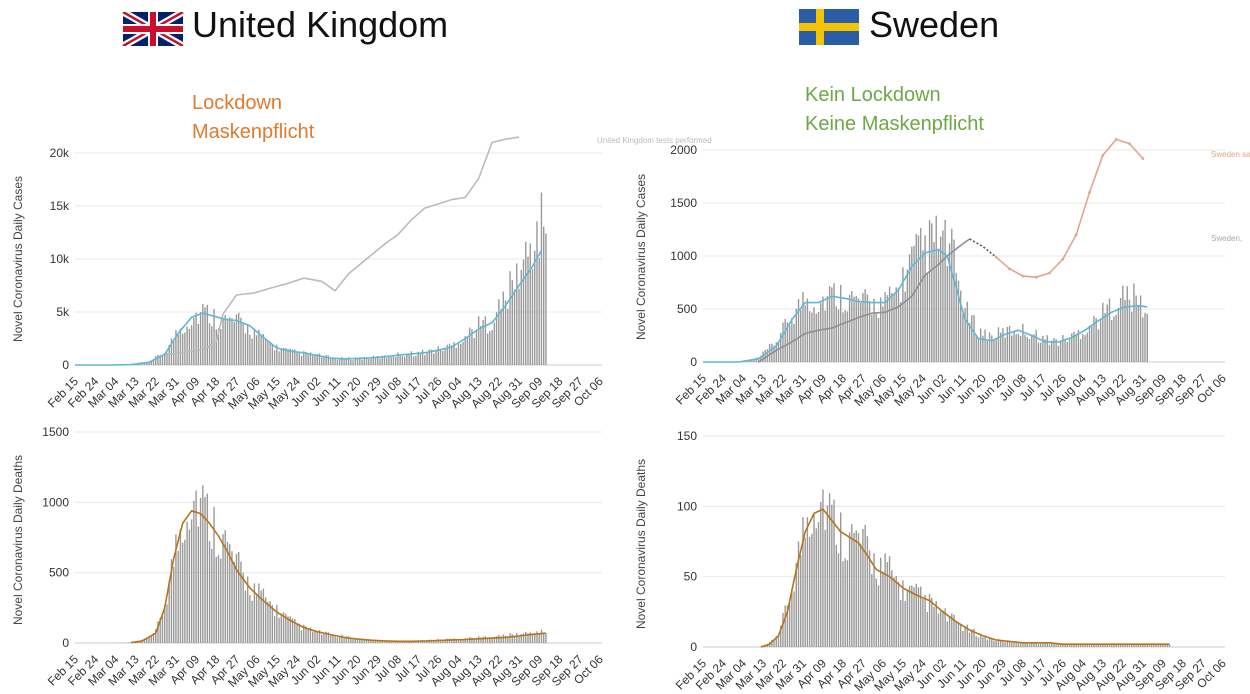 The width and height of the screenshot is (1250, 694). What do you see at coordinates (687, 506) in the screenshot?
I see `y-tick-label: 100` at bounding box center [687, 506].